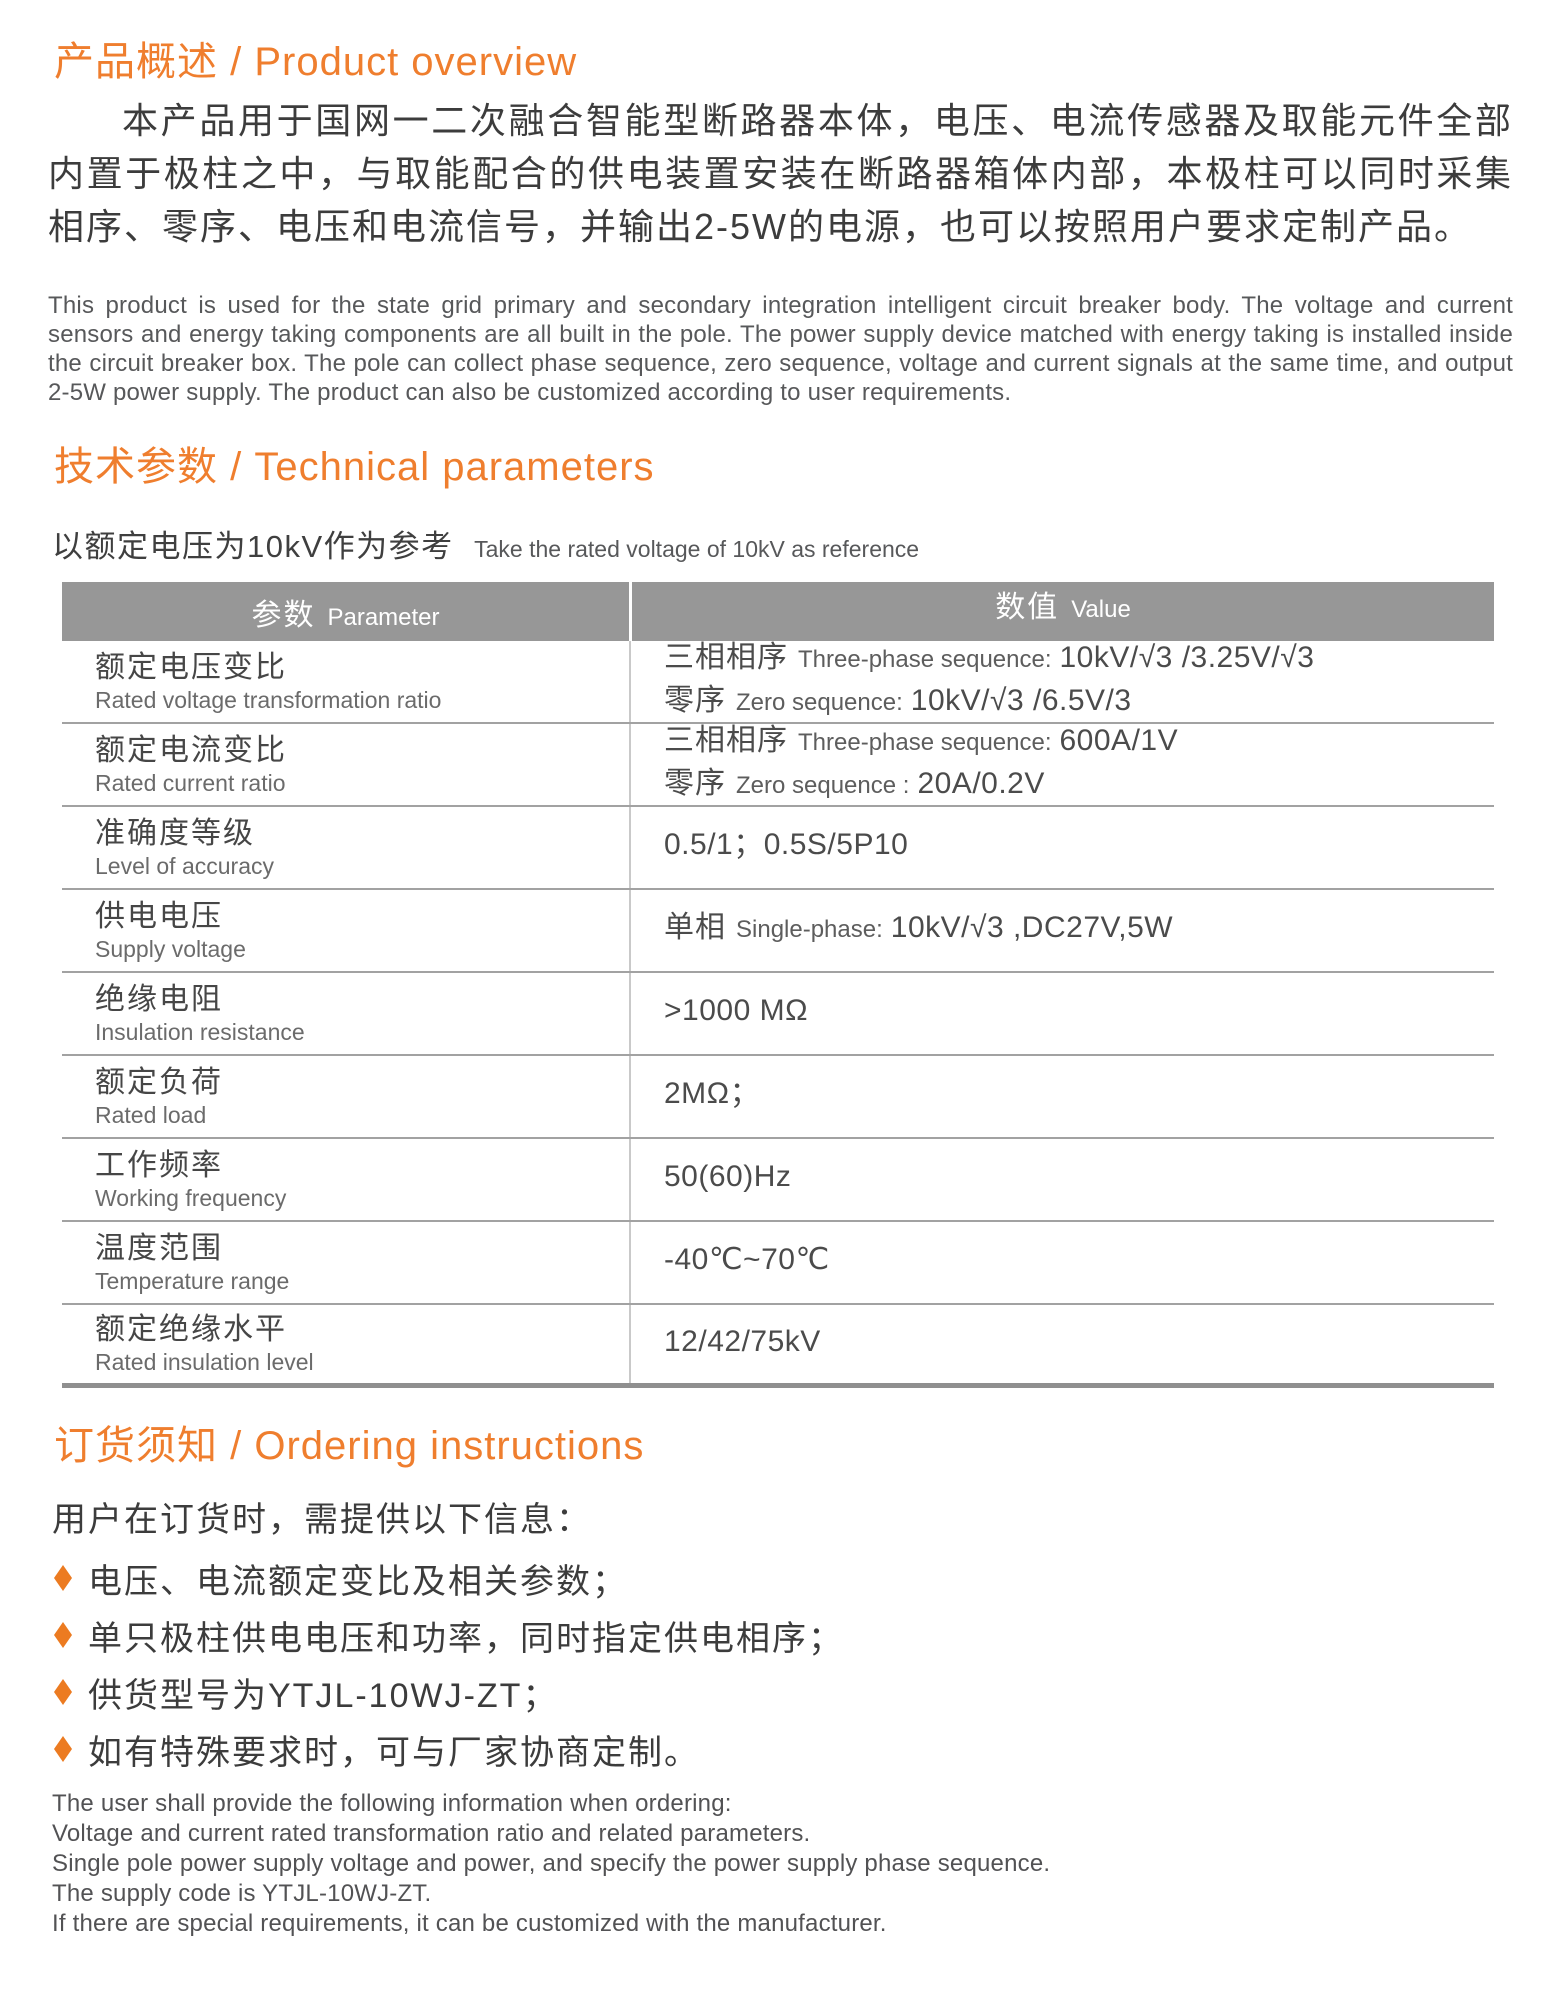 This screenshot has height=2012, width=1561. What do you see at coordinates (1079, 1096) in the screenshot?
I see `value-line: 2MΩ；` at bounding box center [1079, 1096].